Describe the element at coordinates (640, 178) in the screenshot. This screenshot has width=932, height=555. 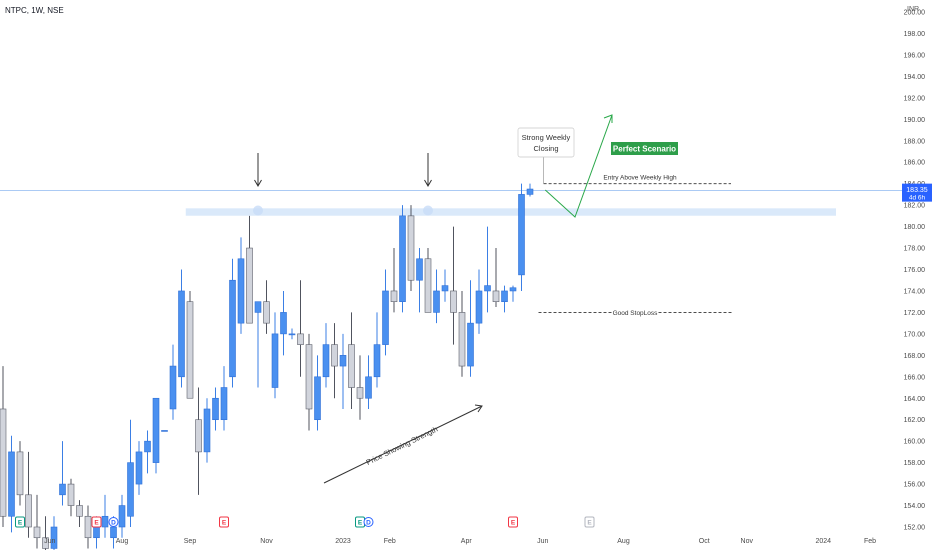
I see `entry-label: Entry Above Weekly High` at that location.